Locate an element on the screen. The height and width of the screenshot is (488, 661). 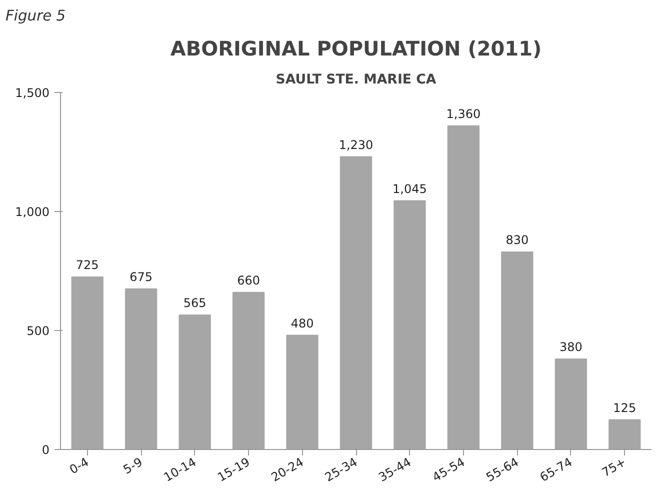
caption: Figure 5 is located at coordinates (36, 16).